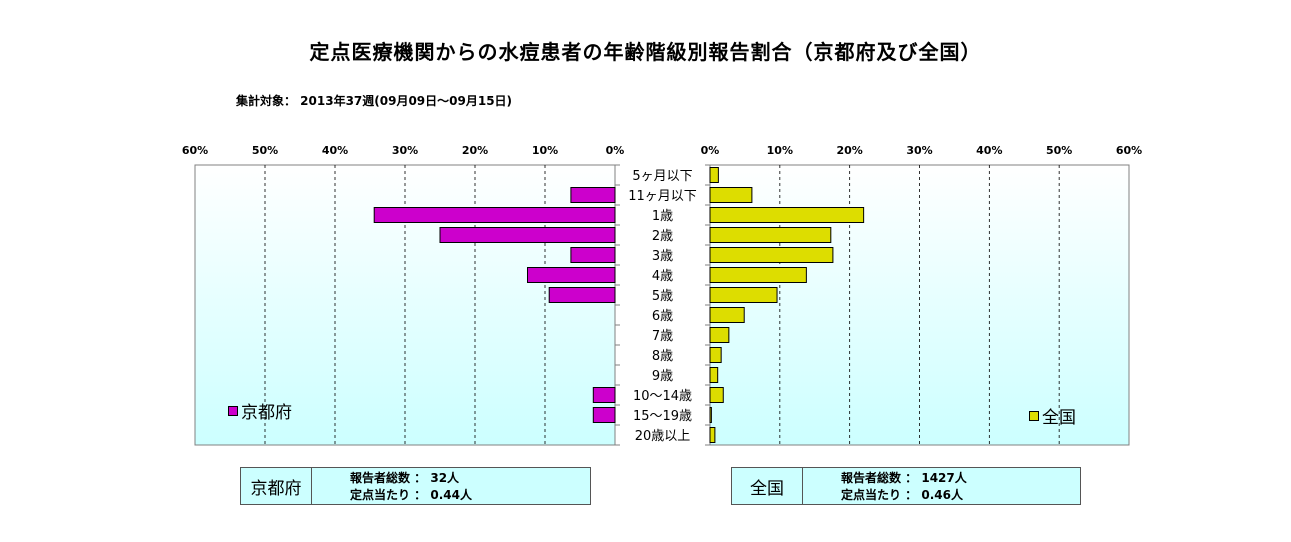  I want to click on chart-subtitle: 集計対象： 2013年37週(09月09日～09月15日), so click(374, 101).